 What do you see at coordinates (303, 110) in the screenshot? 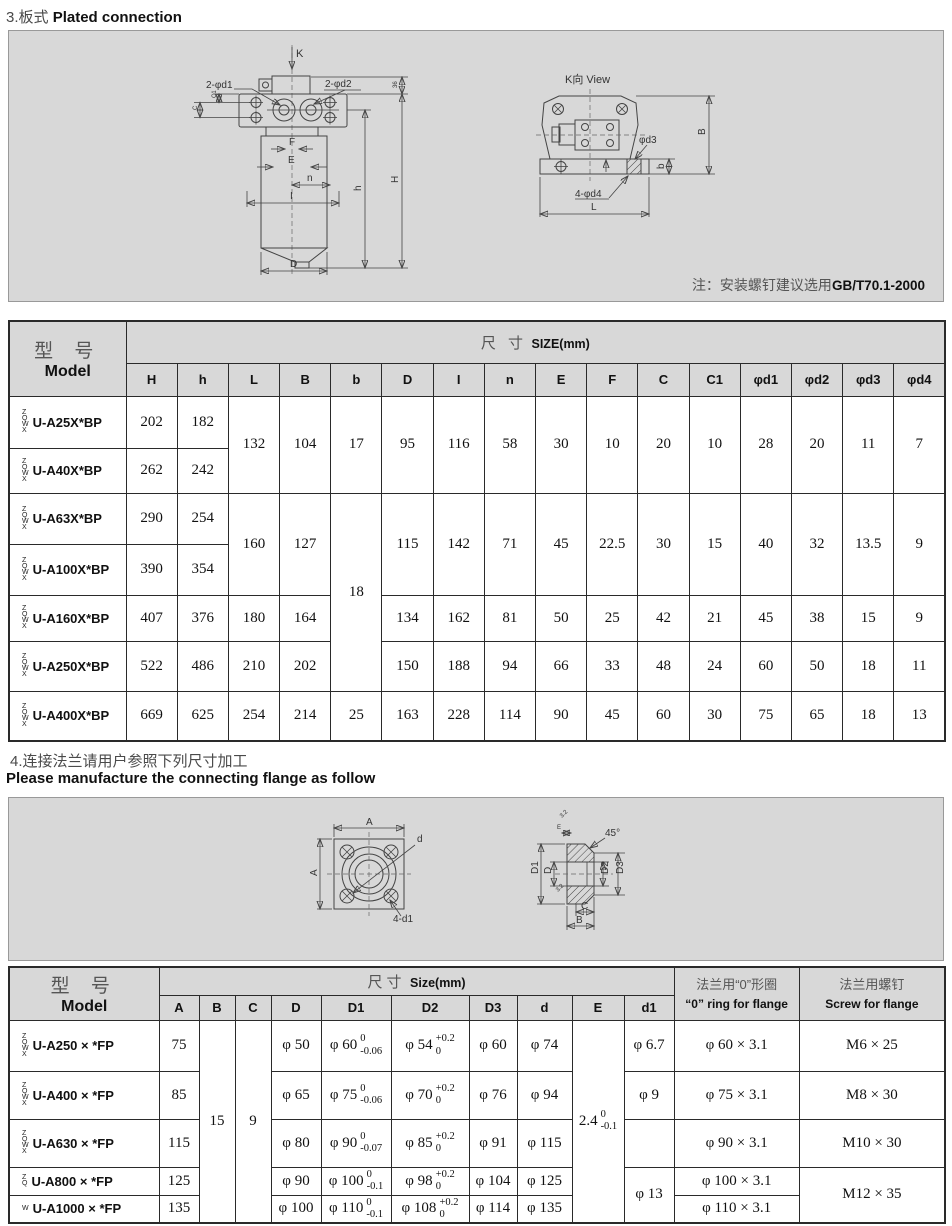
I see `port-holes` at bounding box center [303, 110].